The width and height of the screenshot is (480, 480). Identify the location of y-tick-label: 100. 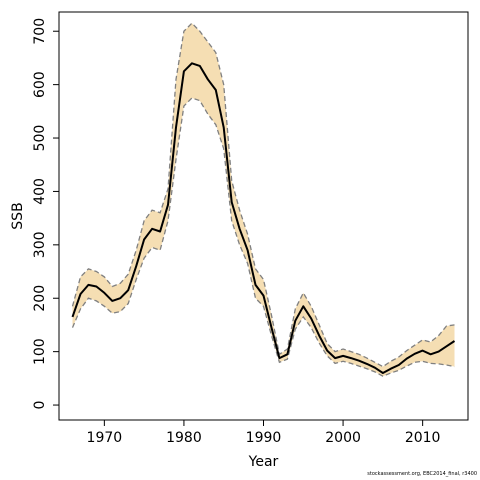
(40, 351).